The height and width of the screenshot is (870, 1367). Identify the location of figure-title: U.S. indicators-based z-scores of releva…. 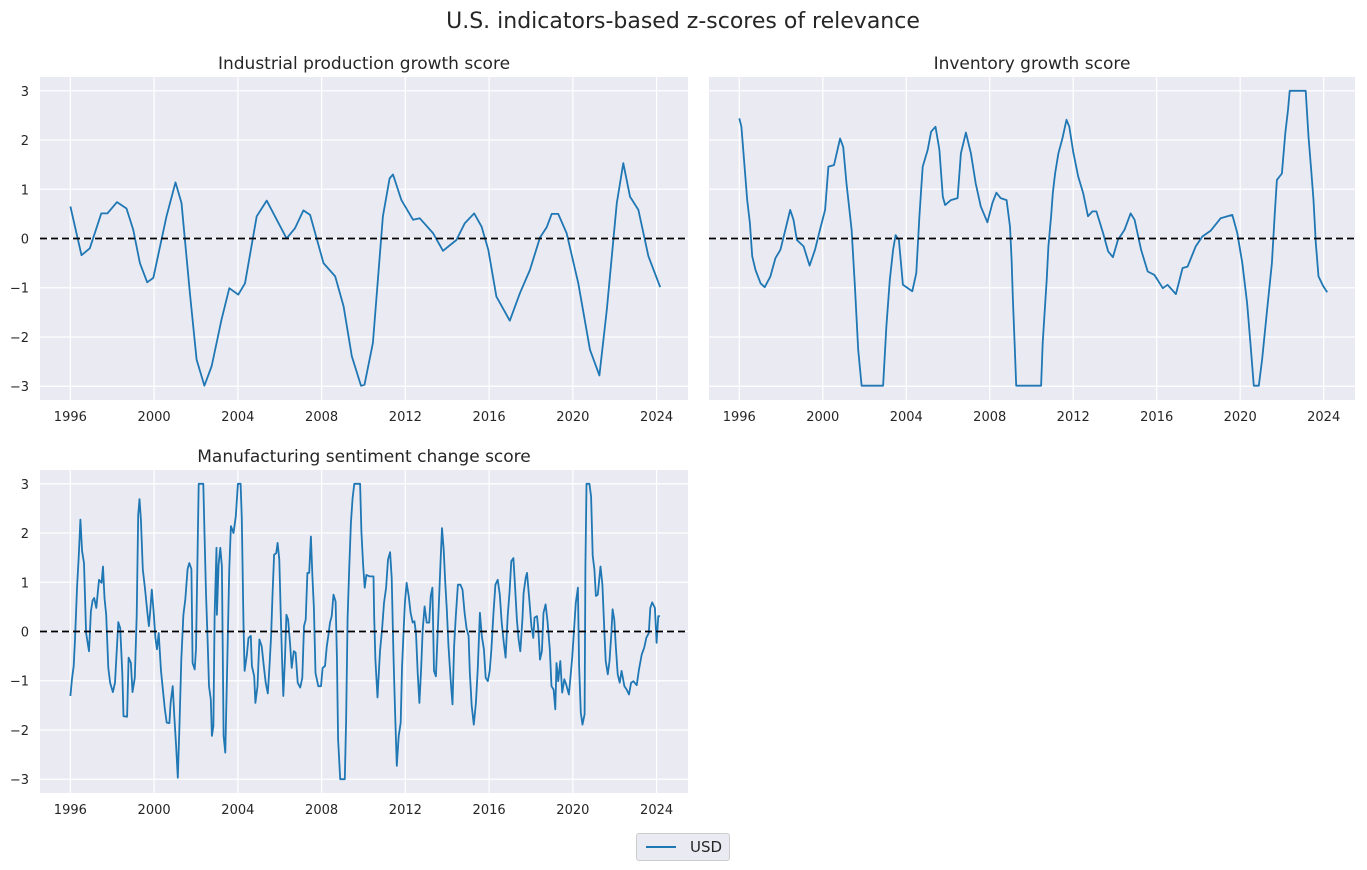
(683, 21).